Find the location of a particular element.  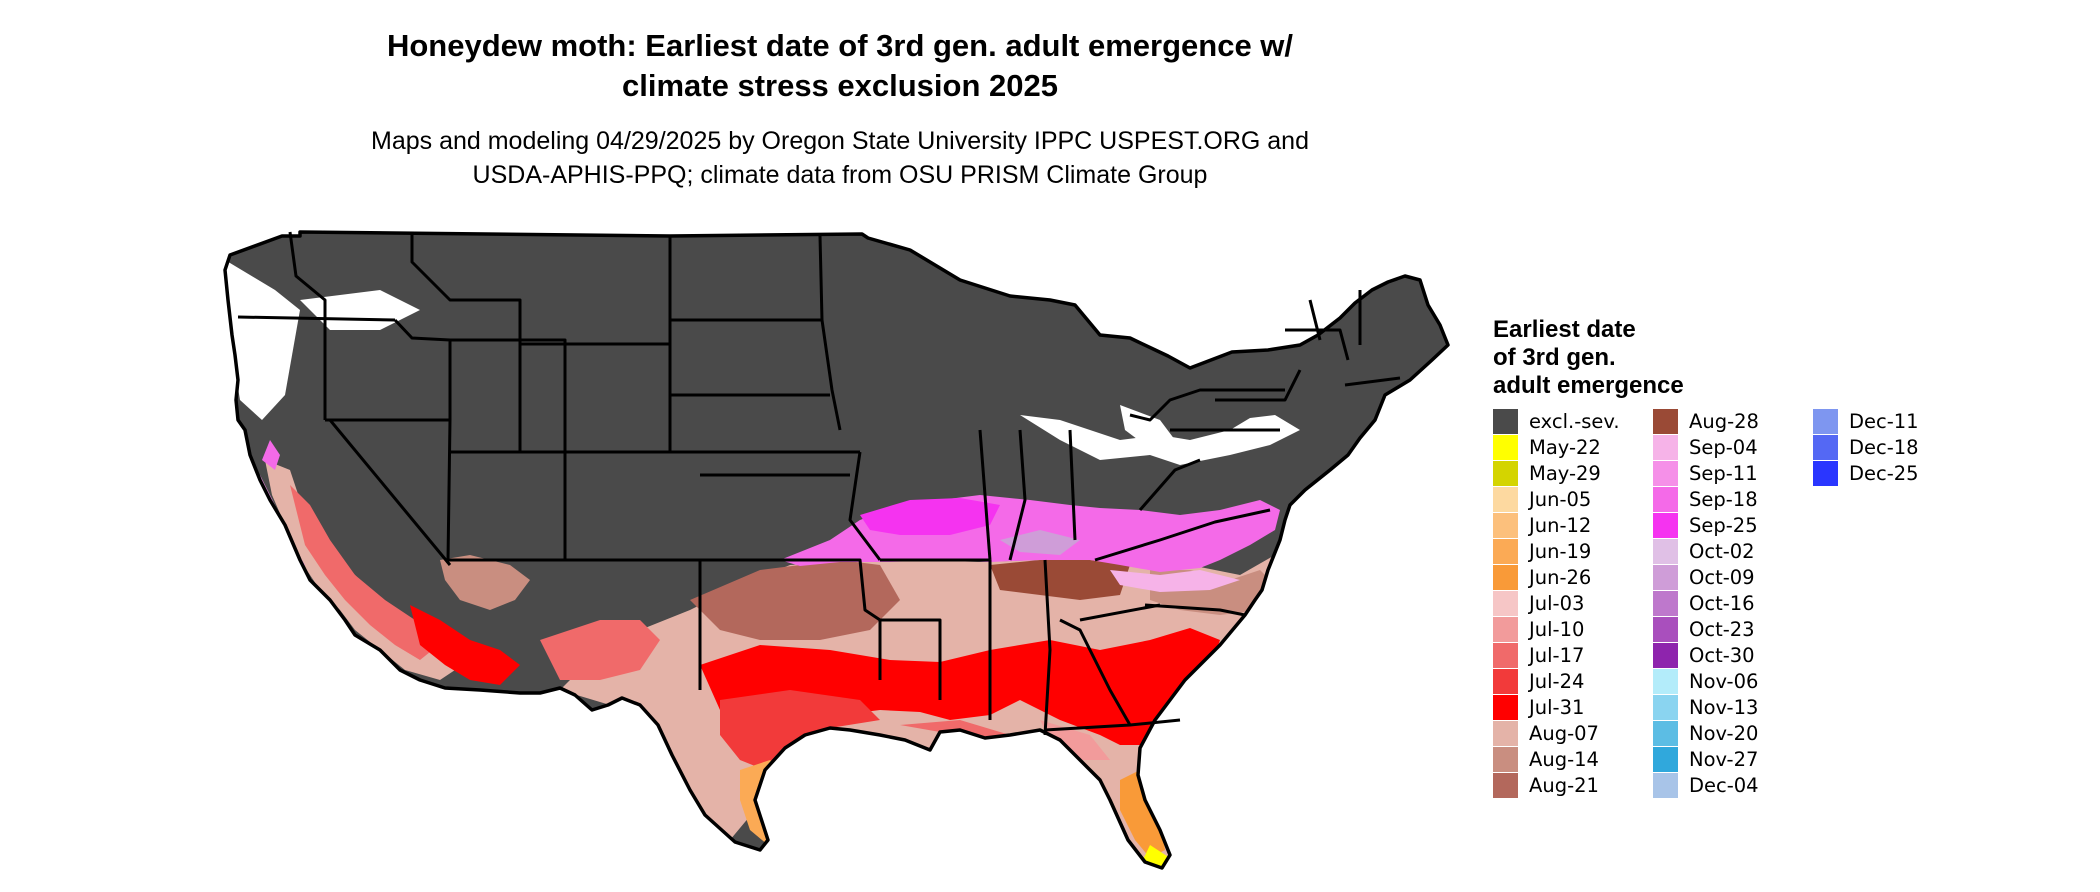

legend-item: Jul-03 is located at coordinates (1565, 603).